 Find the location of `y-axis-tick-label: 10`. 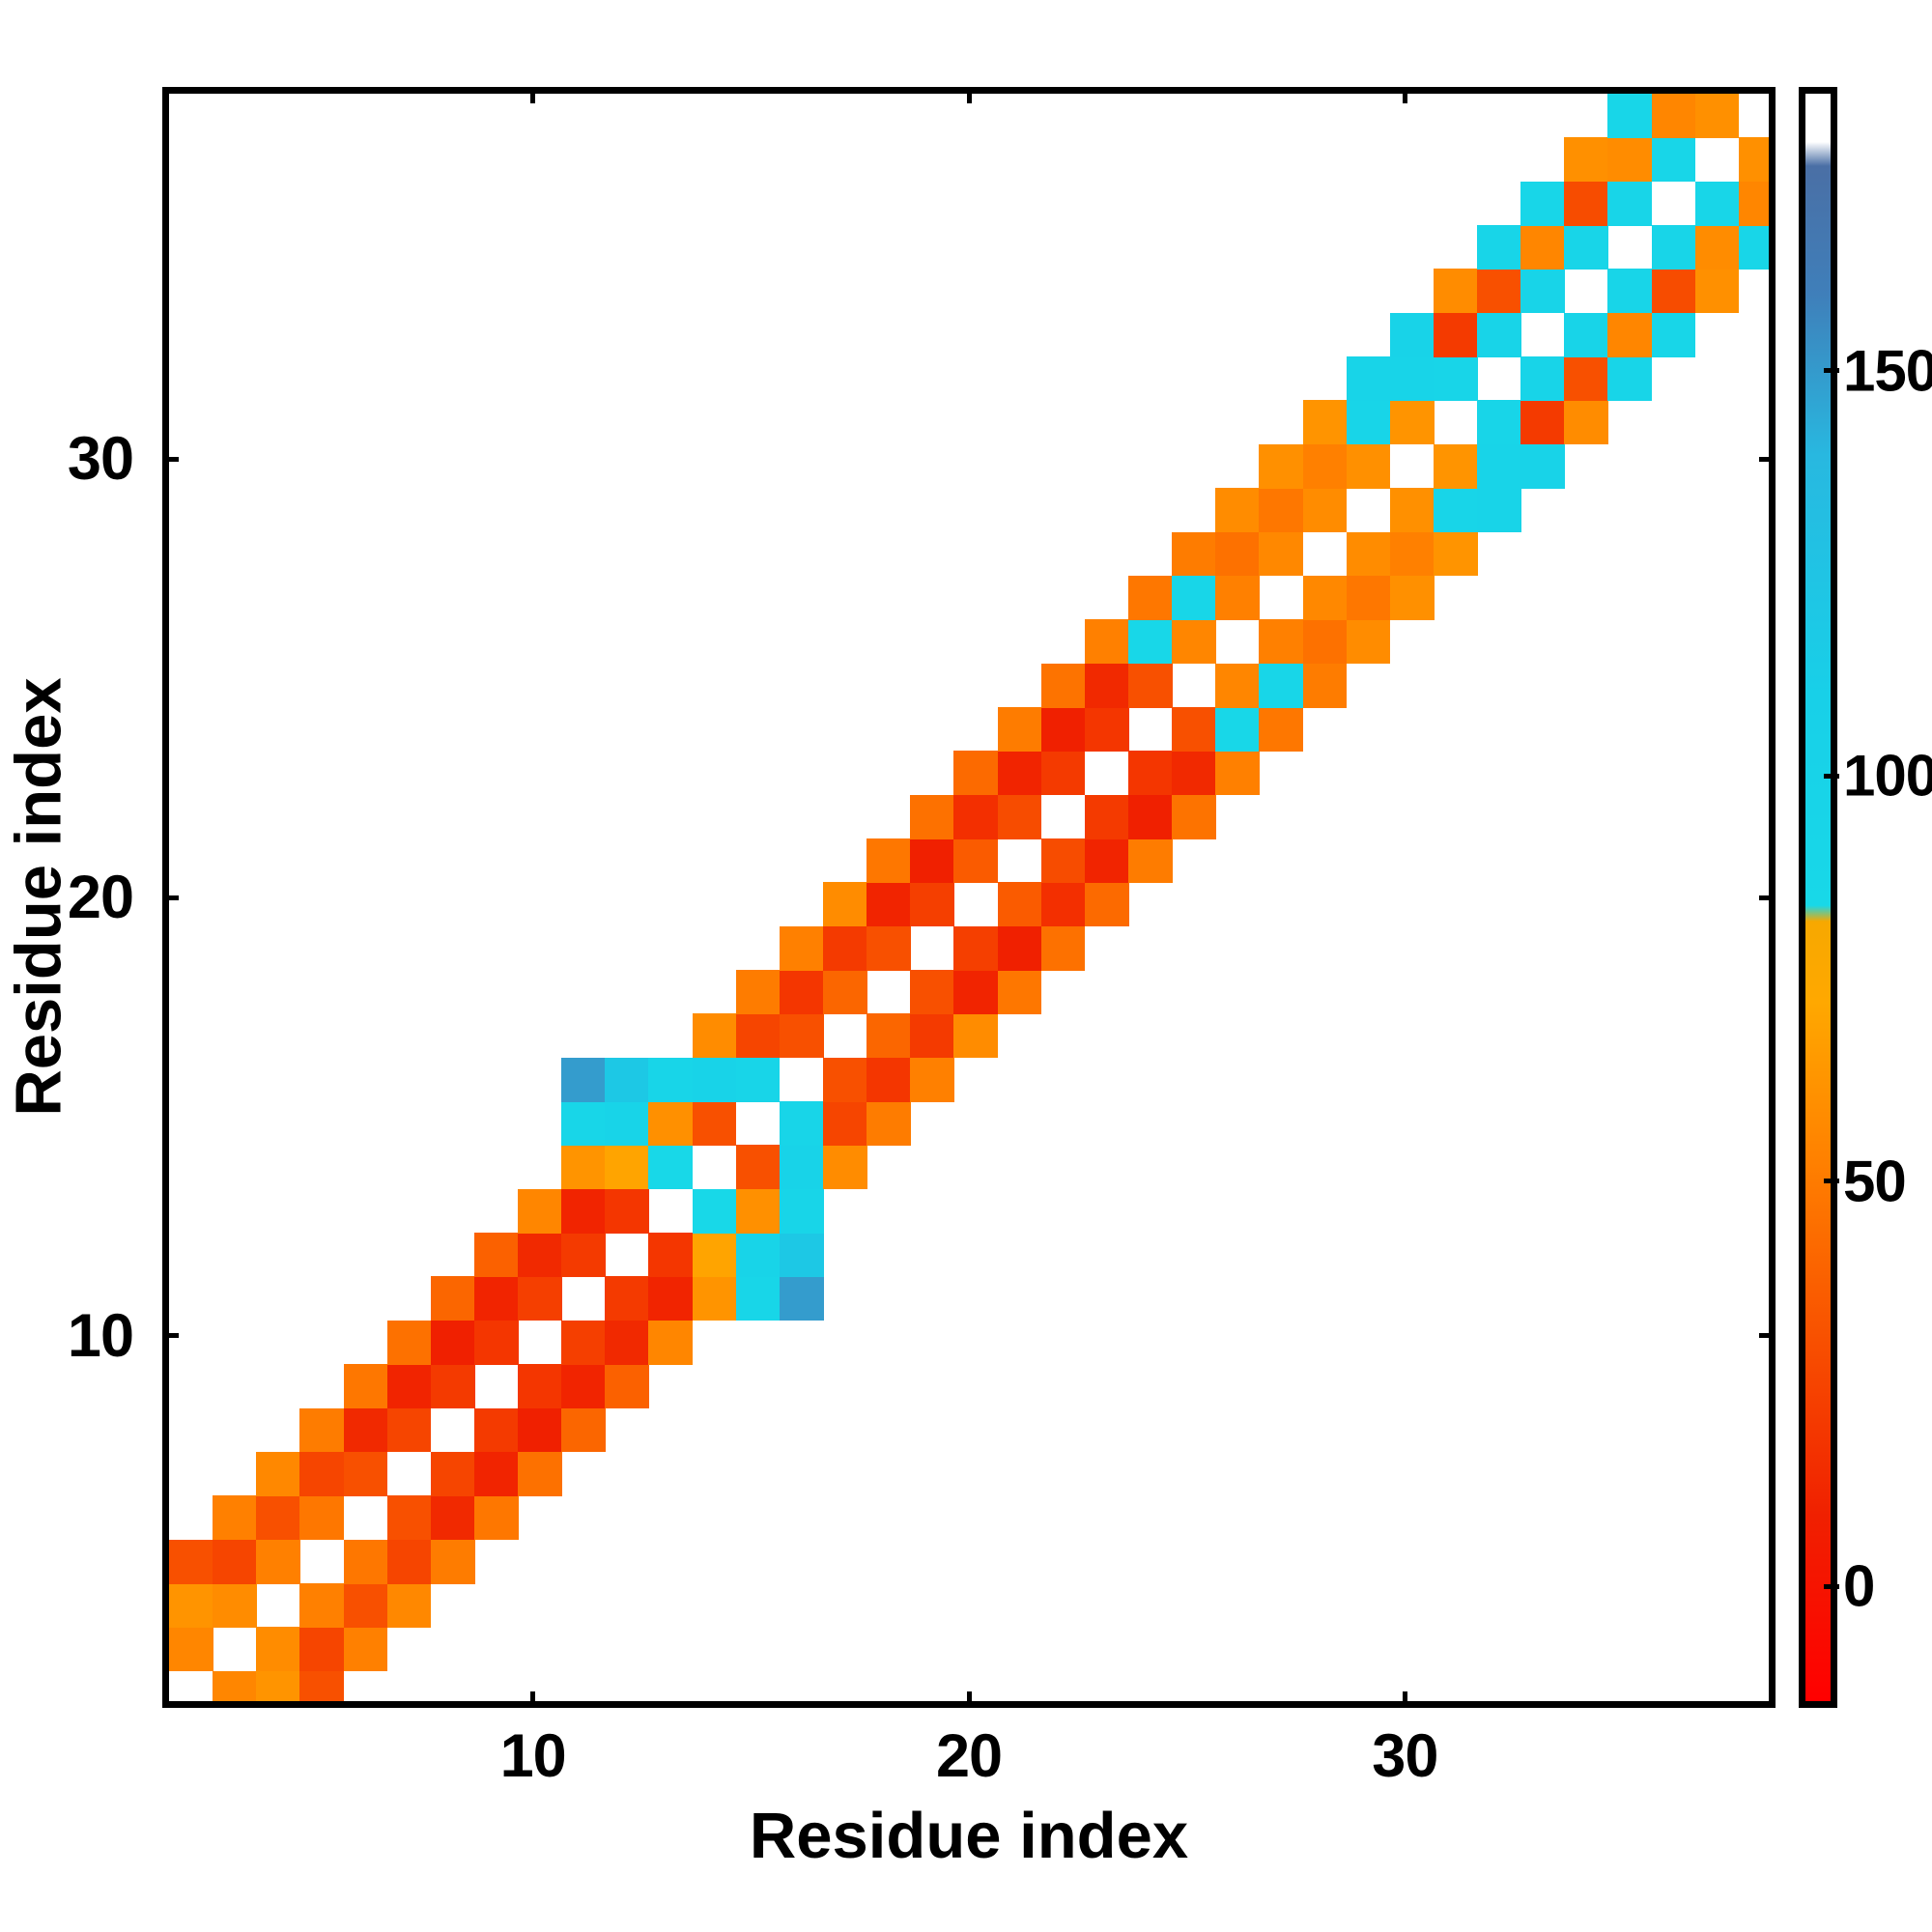

y-axis-tick-label: 10 is located at coordinates (100, 1335).